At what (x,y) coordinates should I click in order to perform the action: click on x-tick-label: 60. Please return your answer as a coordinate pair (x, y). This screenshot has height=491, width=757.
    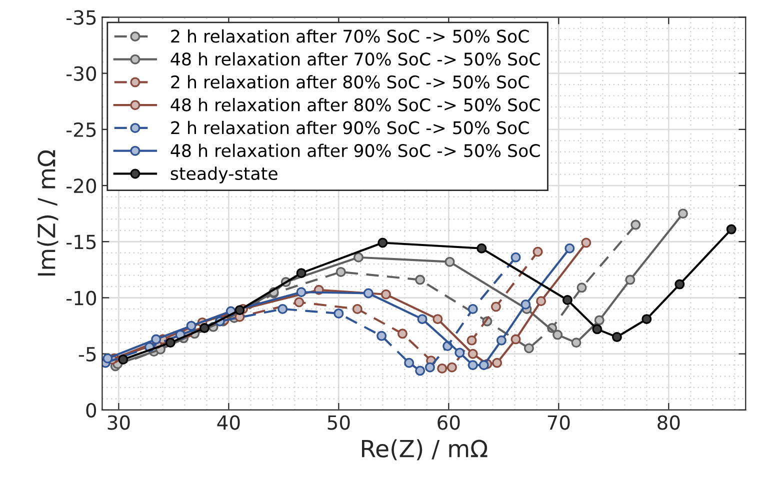
    Looking at the image, I should click on (449, 422).